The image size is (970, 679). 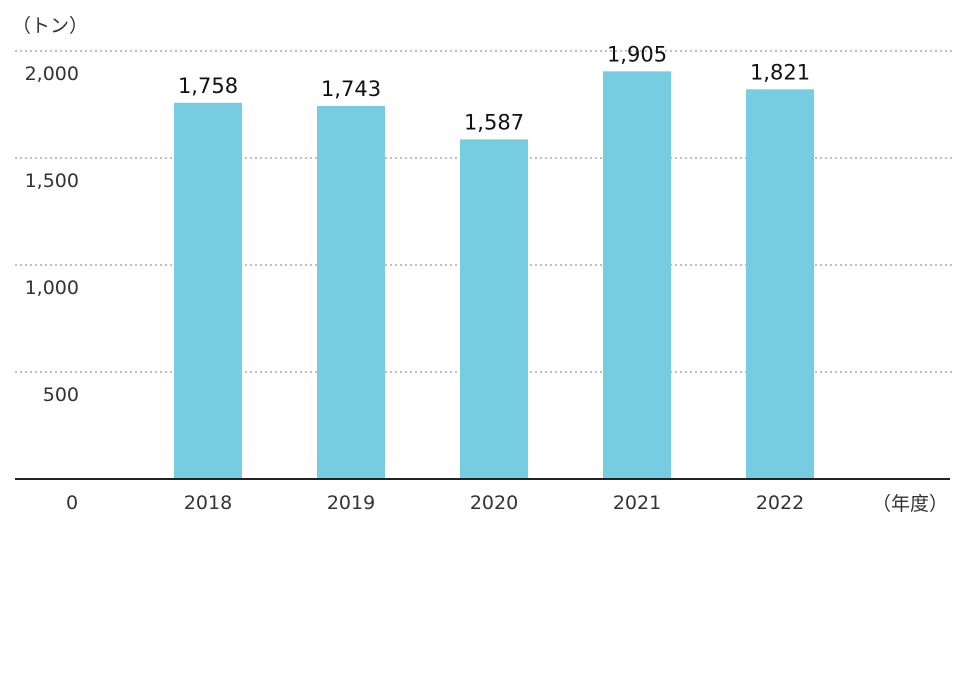 What do you see at coordinates (52, 181) in the screenshot?
I see `y-tick-label: 1,500` at bounding box center [52, 181].